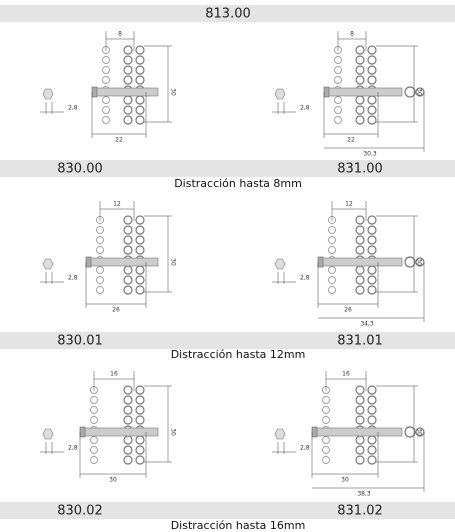 The image size is (455, 532). What do you see at coordinates (173, 92) in the screenshot?
I see `dim-height: 30` at bounding box center [173, 92].